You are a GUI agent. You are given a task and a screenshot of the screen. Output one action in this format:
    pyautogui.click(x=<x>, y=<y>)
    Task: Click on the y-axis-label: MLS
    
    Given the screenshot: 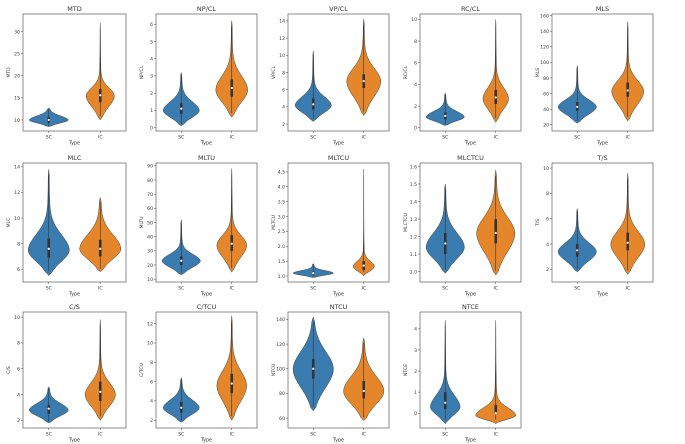 What is the action you would take?
    pyautogui.click(x=538, y=73)
    